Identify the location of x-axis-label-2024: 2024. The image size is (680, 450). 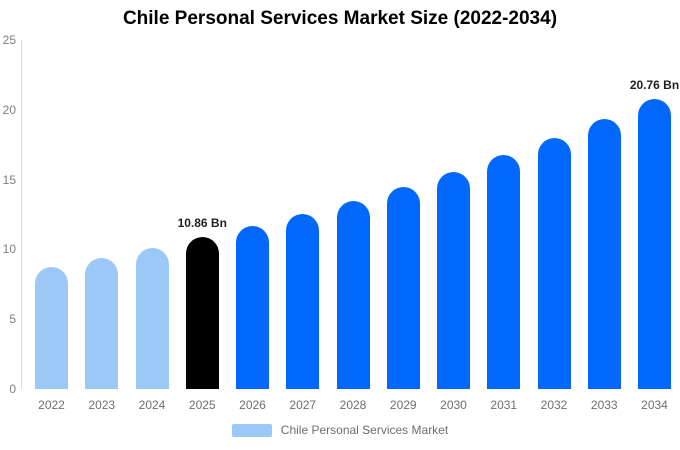
(152, 405).